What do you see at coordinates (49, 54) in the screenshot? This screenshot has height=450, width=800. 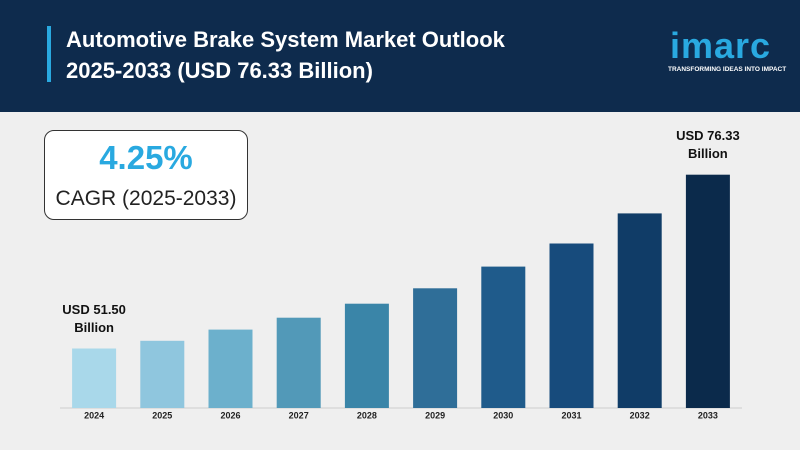 I see `accent-bar` at bounding box center [49, 54].